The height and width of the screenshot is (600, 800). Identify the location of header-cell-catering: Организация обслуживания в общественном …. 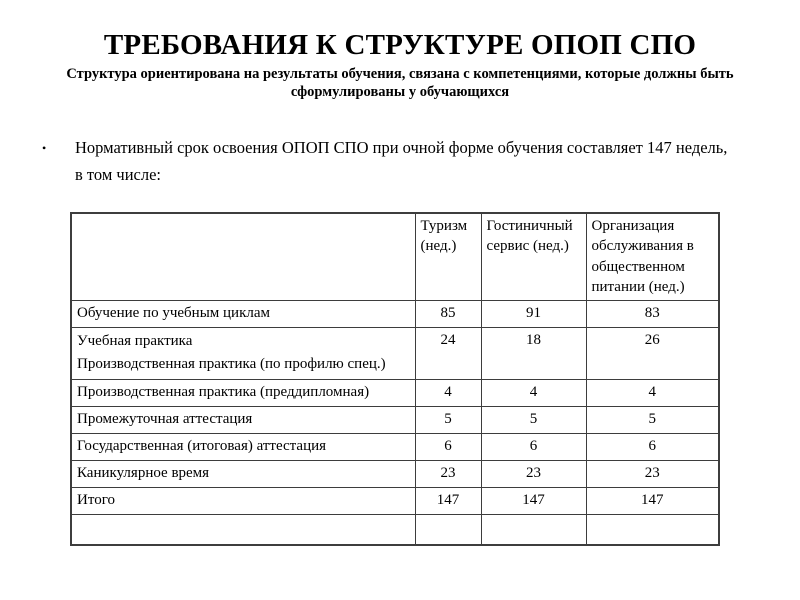
(652, 256).